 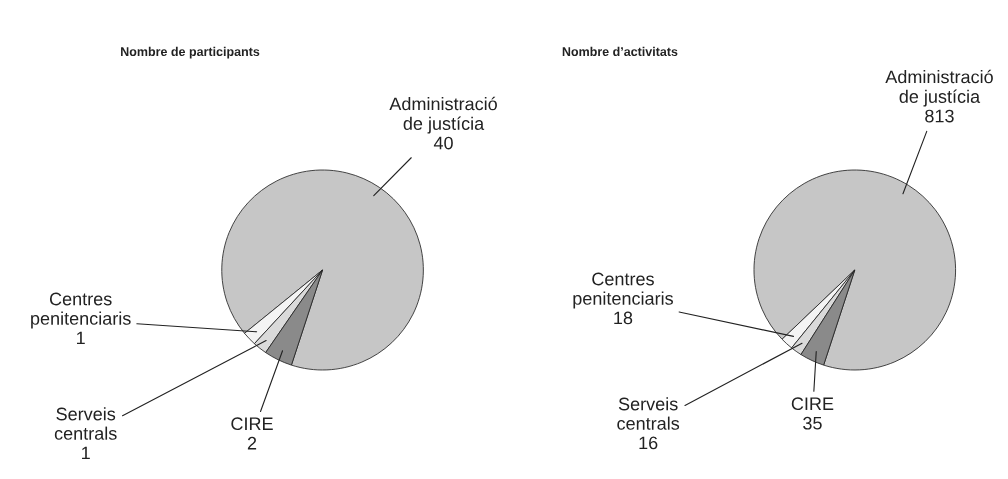 What do you see at coordinates (812, 423) in the screenshot?
I see `data-label: 35` at bounding box center [812, 423].